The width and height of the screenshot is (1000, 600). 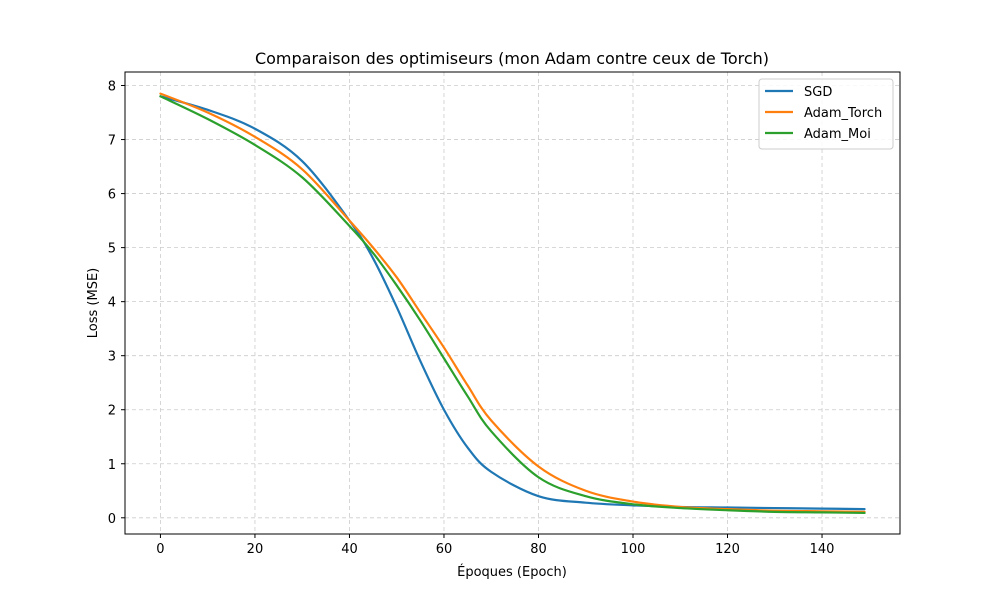 I want to click on x-tick-label: 40, so click(x=349, y=549).